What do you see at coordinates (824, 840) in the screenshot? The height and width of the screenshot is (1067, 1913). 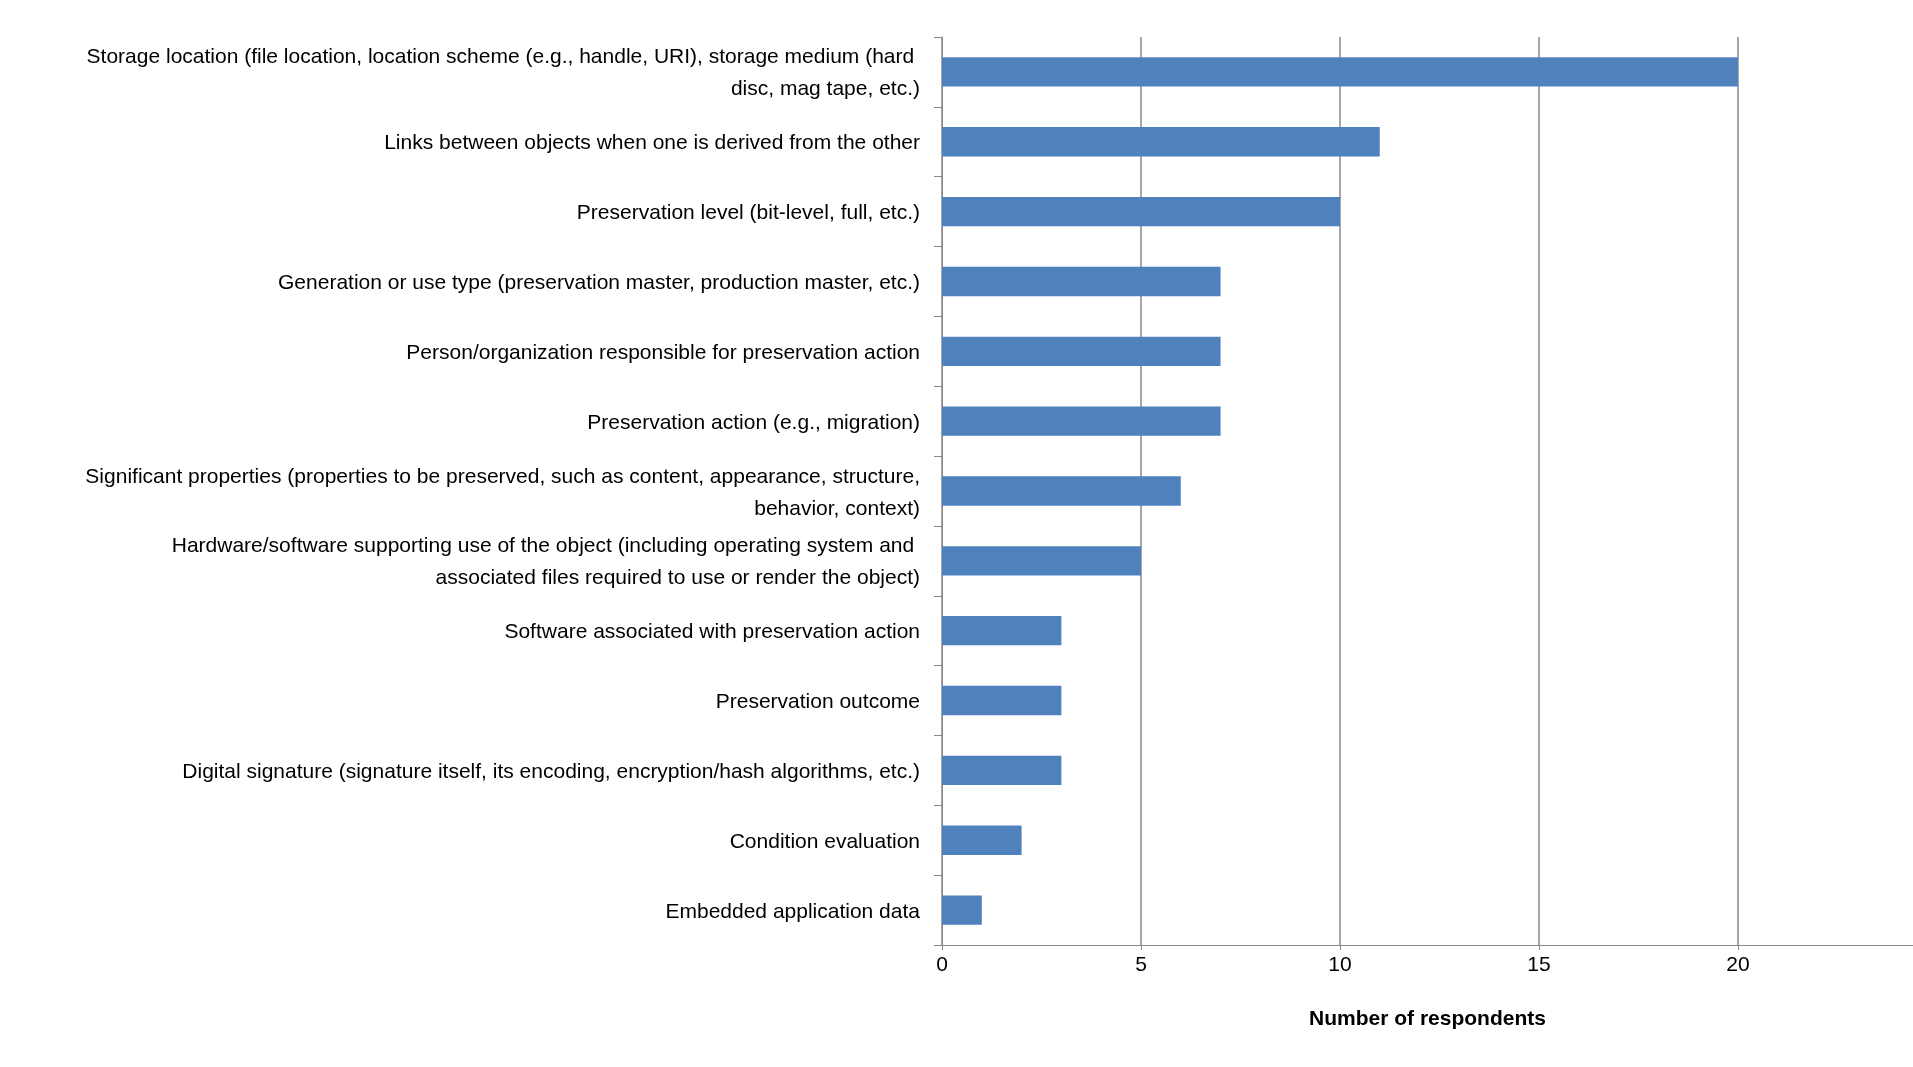 I see `y-tick-label: Condition evaluation` at bounding box center [824, 840].